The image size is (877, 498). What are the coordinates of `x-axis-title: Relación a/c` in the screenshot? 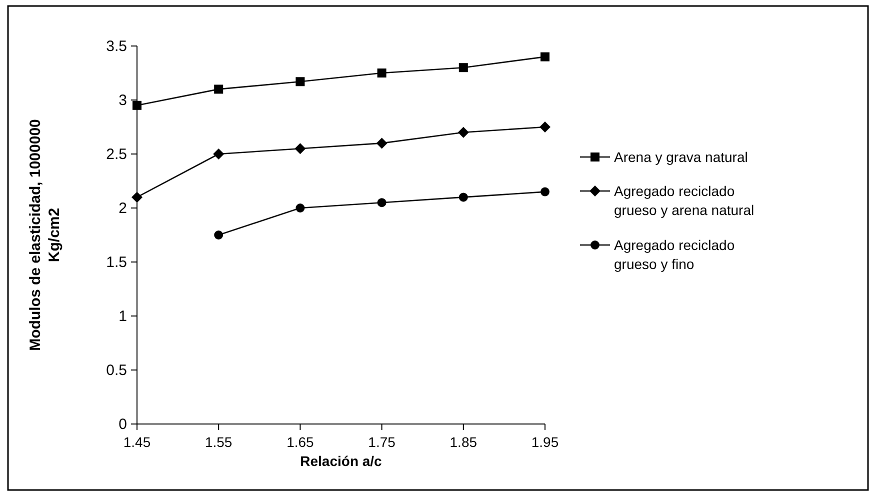 It's located at (341, 461).